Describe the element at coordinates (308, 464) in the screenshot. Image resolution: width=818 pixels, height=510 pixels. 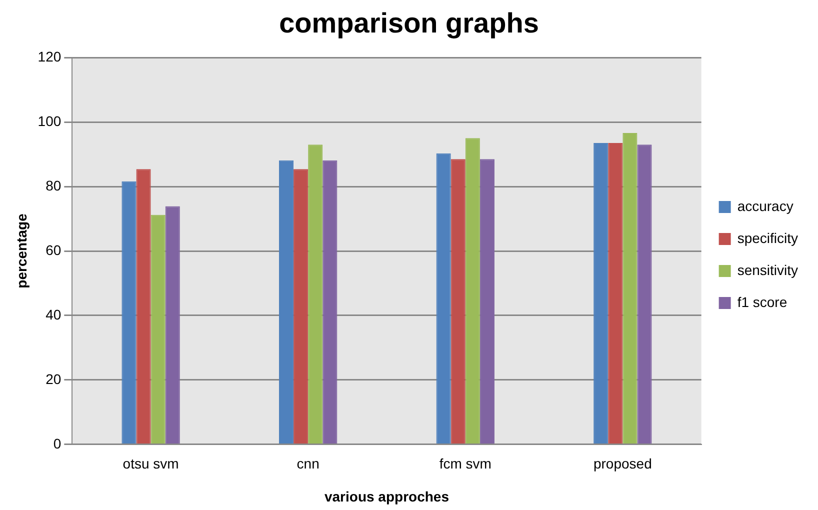
I see `x-tick-label: cnn` at that location.